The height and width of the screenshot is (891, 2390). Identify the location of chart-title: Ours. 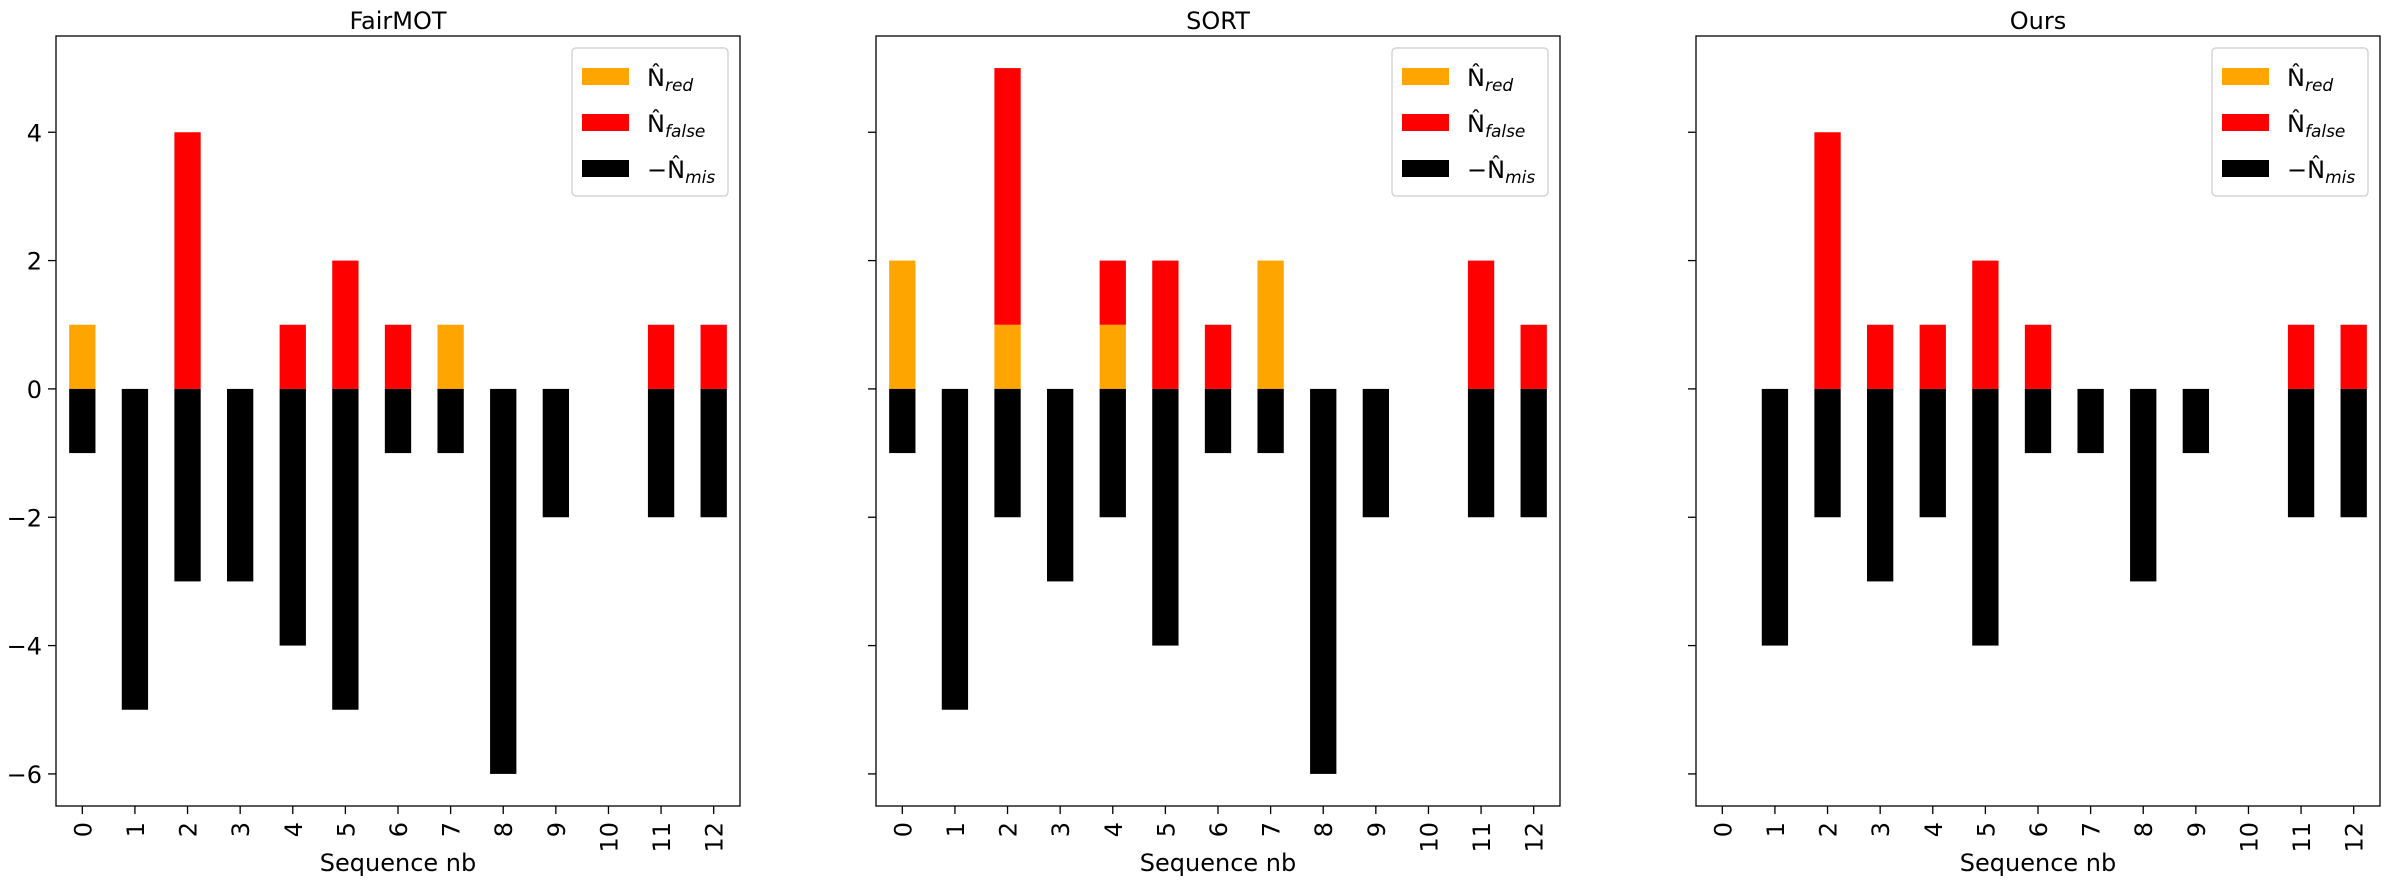
(2038, 21).